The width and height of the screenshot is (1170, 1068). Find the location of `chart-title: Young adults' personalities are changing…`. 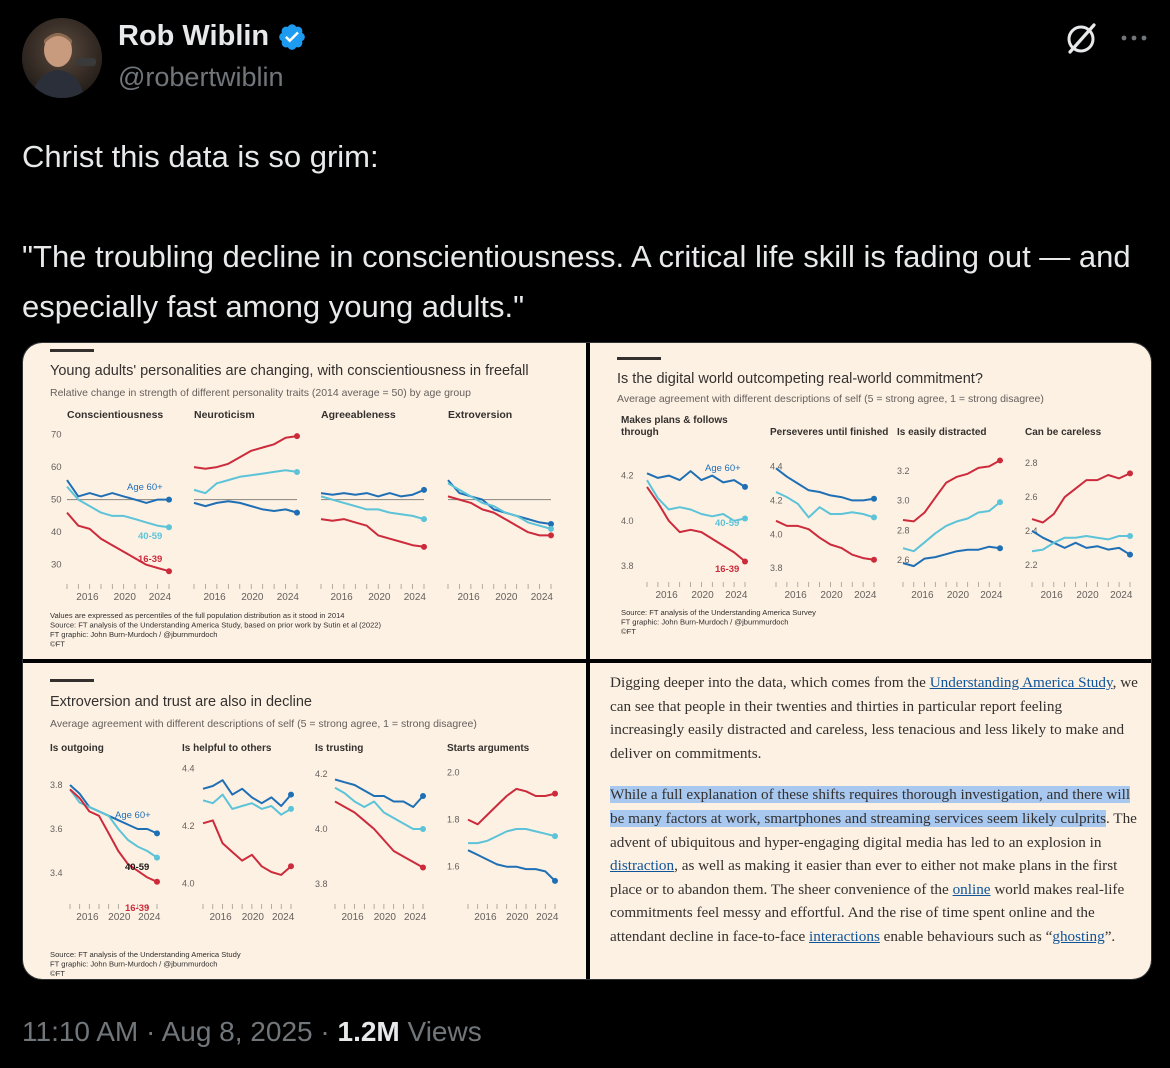

chart-title: Young adults' personalities are changing… is located at coordinates (289, 371).